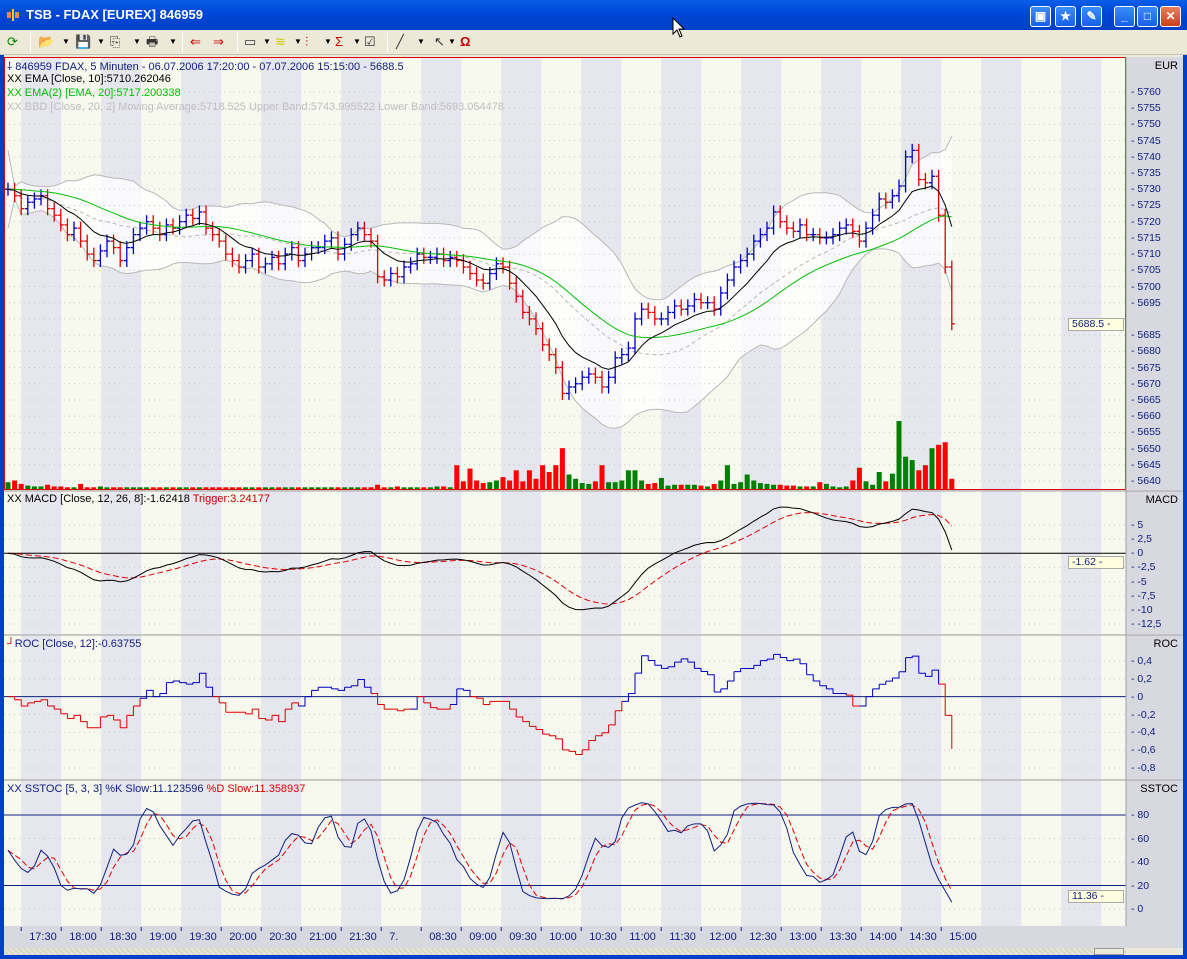 This screenshot has width=1187, height=959. I want to click on macd-trigger-legend: Trigger:3.24177, so click(231, 499).